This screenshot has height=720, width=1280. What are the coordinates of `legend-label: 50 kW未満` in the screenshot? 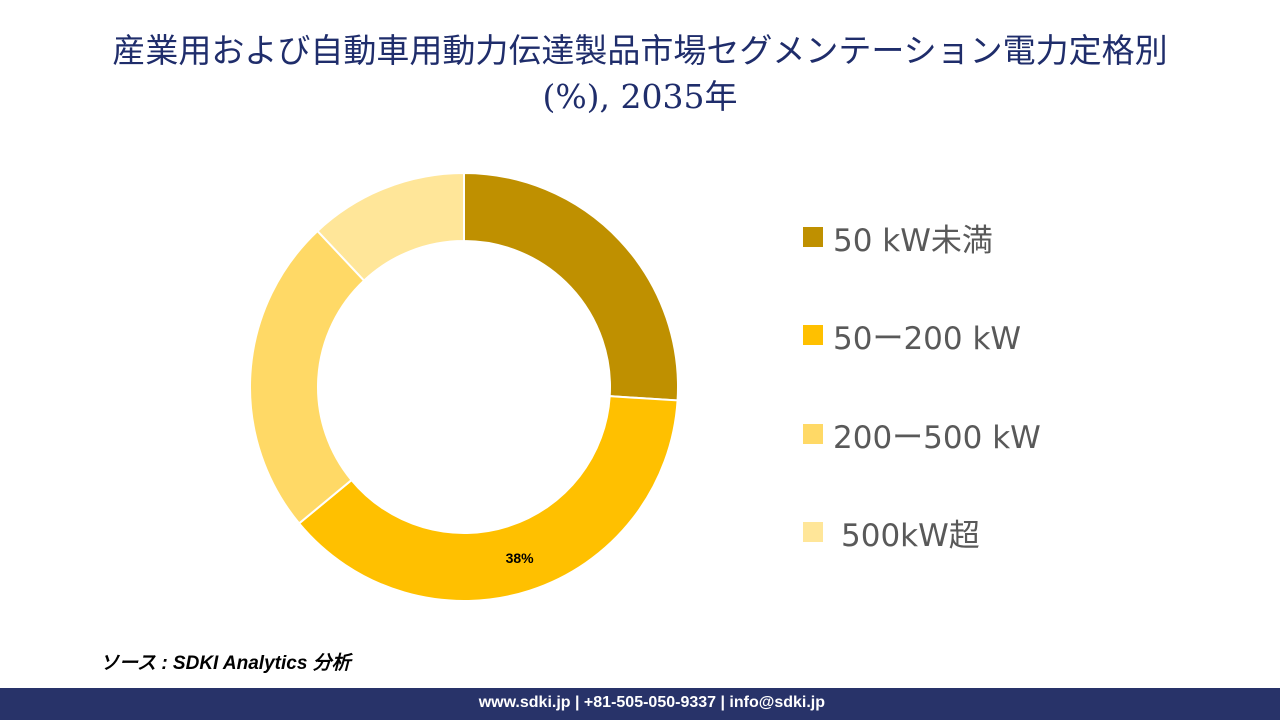 It's located at (913, 240).